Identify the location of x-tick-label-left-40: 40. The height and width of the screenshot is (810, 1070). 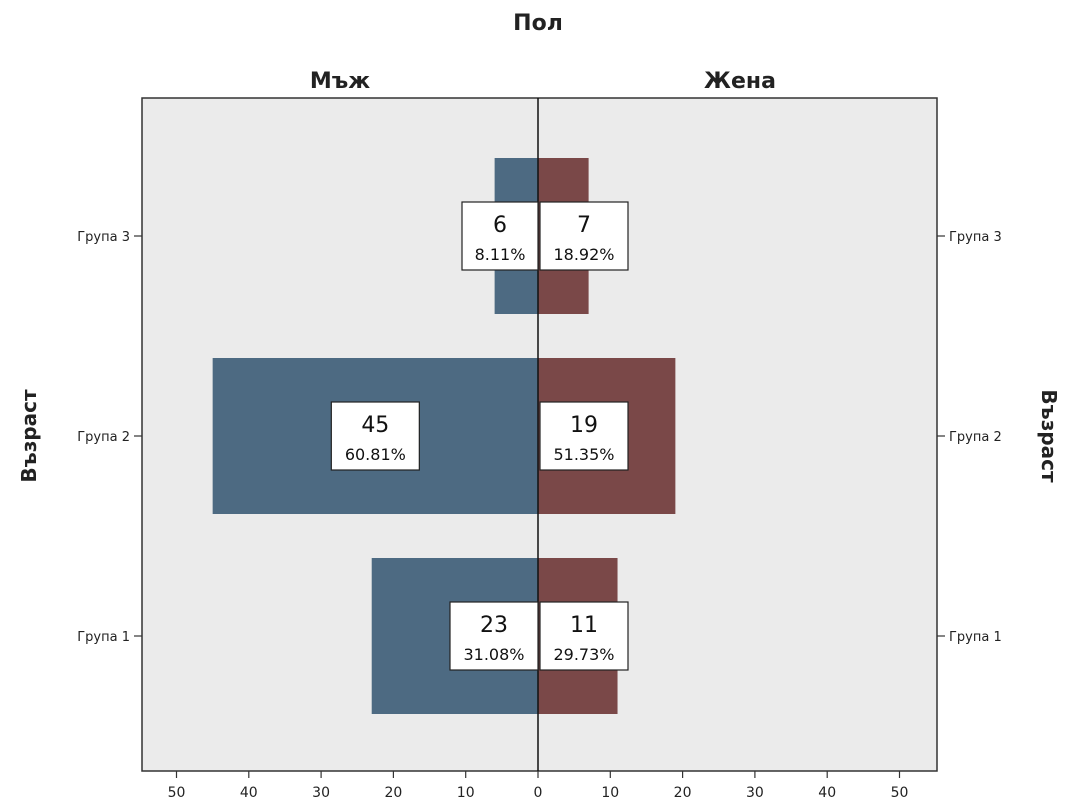
(249, 793).